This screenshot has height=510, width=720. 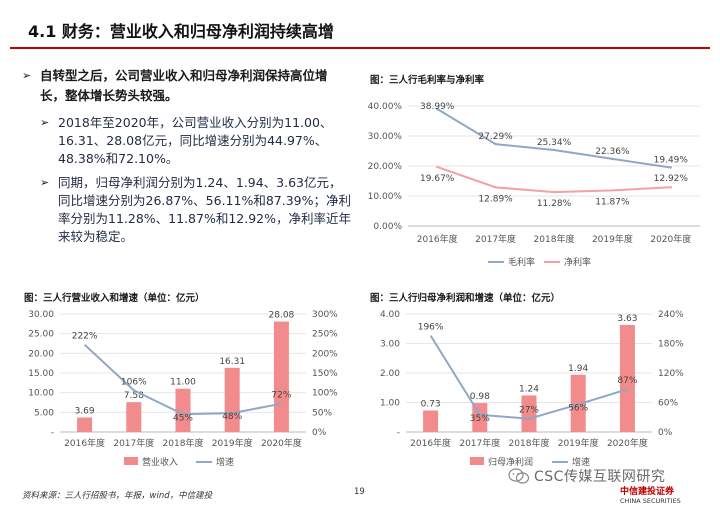 What do you see at coordinates (390, 404) in the screenshot?
I see `y-tick-label: 1.00` at bounding box center [390, 404].